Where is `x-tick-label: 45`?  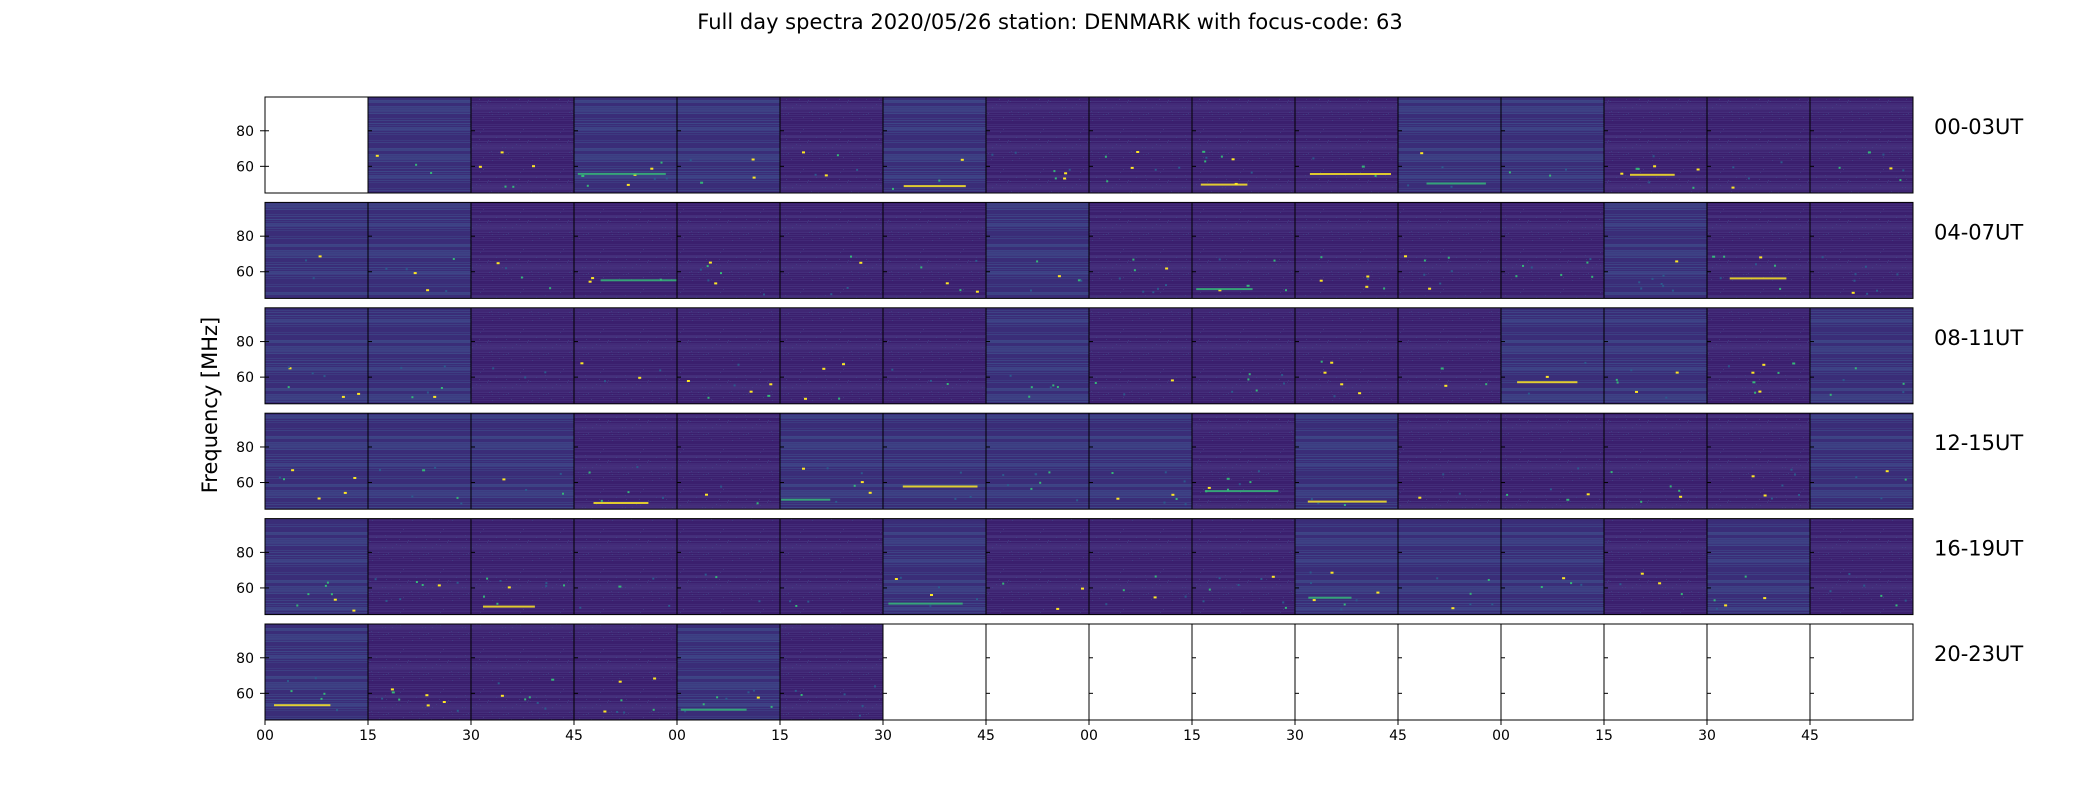
x-tick-label: 45 is located at coordinates (1810, 736).